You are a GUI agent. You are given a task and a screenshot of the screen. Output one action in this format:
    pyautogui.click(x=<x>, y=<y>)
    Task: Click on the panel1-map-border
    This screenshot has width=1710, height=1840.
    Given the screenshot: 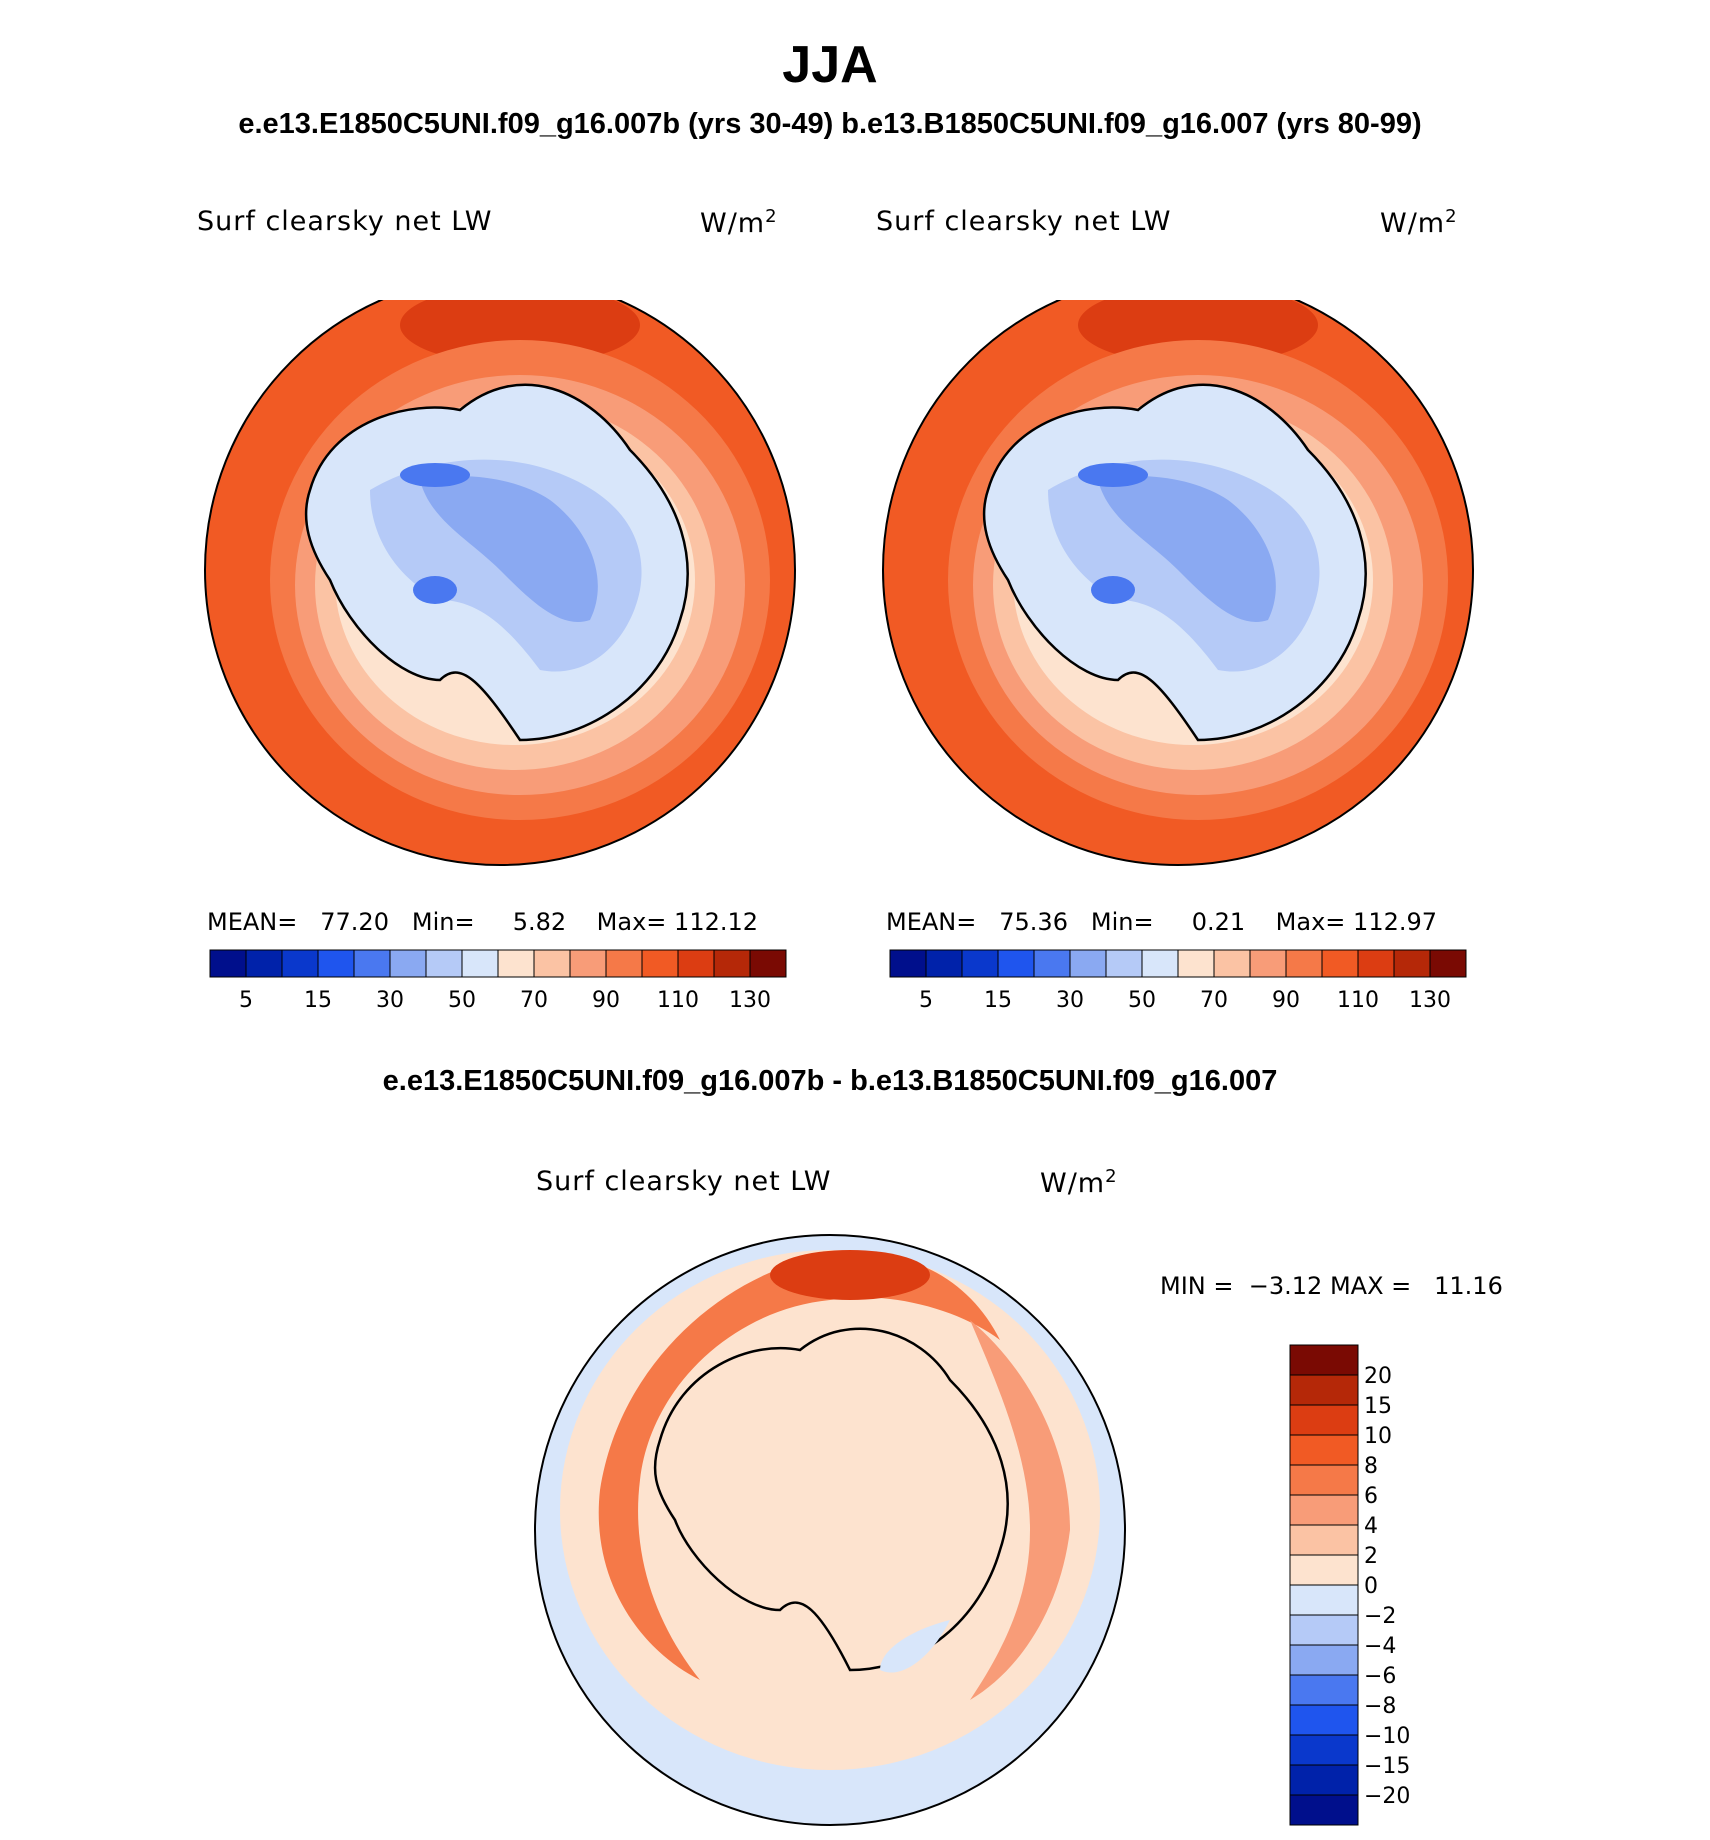 What is the action you would take?
    pyautogui.click(x=500, y=583)
    